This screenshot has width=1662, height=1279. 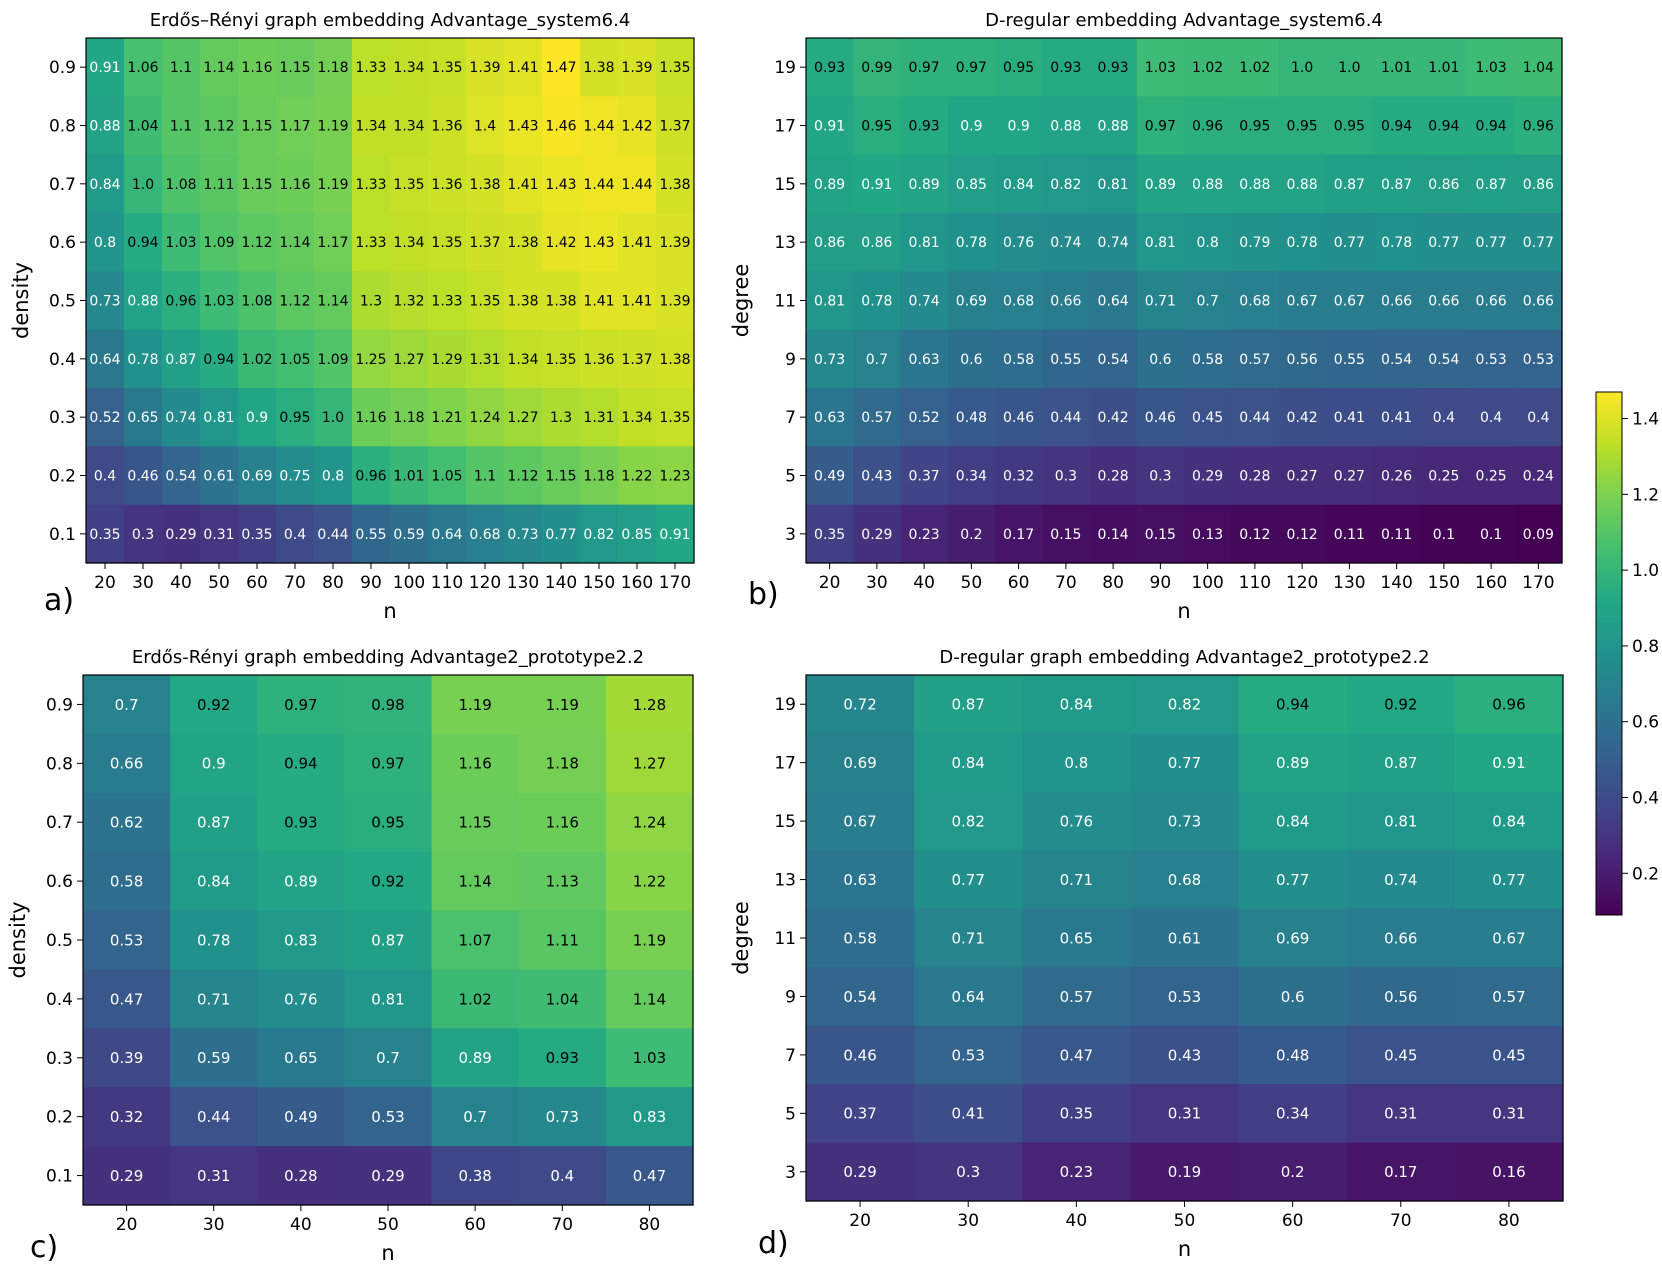 I want to click on cell-value-label: 1.37, so click(x=636, y=360).